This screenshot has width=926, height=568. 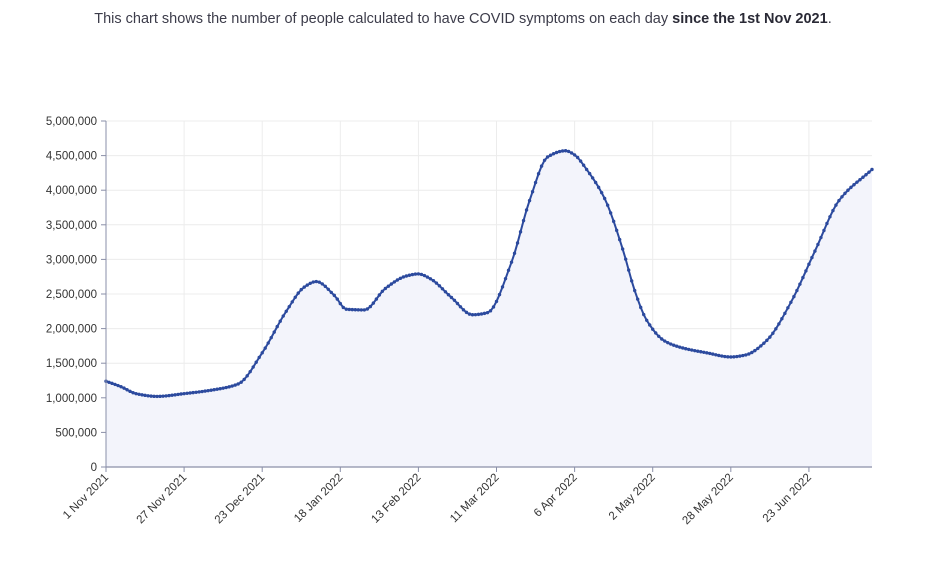 What do you see at coordinates (86, 497) in the screenshot?
I see `x-tick-label: 1 Nov 2021` at bounding box center [86, 497].